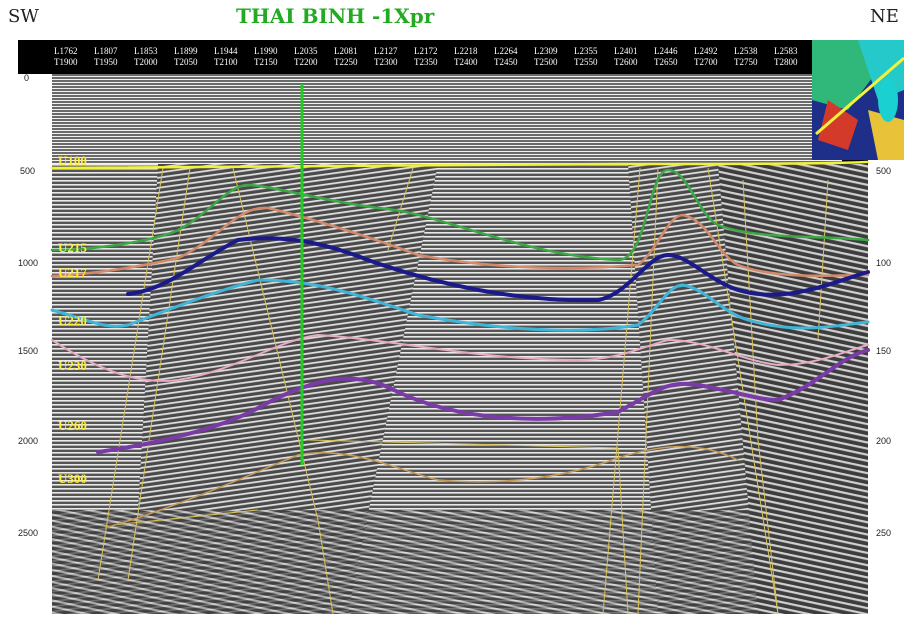 The height and width of the screenshot is (617, 904). Describe the element at coordinates (746, 51) in the screenshot. I see `trace-label: L2538` at that location.